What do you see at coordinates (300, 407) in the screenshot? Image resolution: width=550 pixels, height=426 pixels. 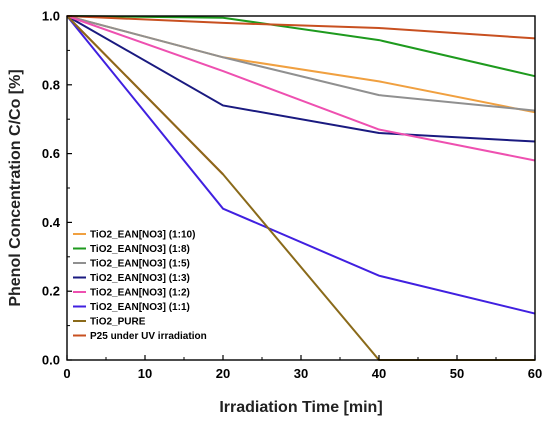 I see `x-axis-title: Irradiation Time [min]` at bounding box center [300, 407].